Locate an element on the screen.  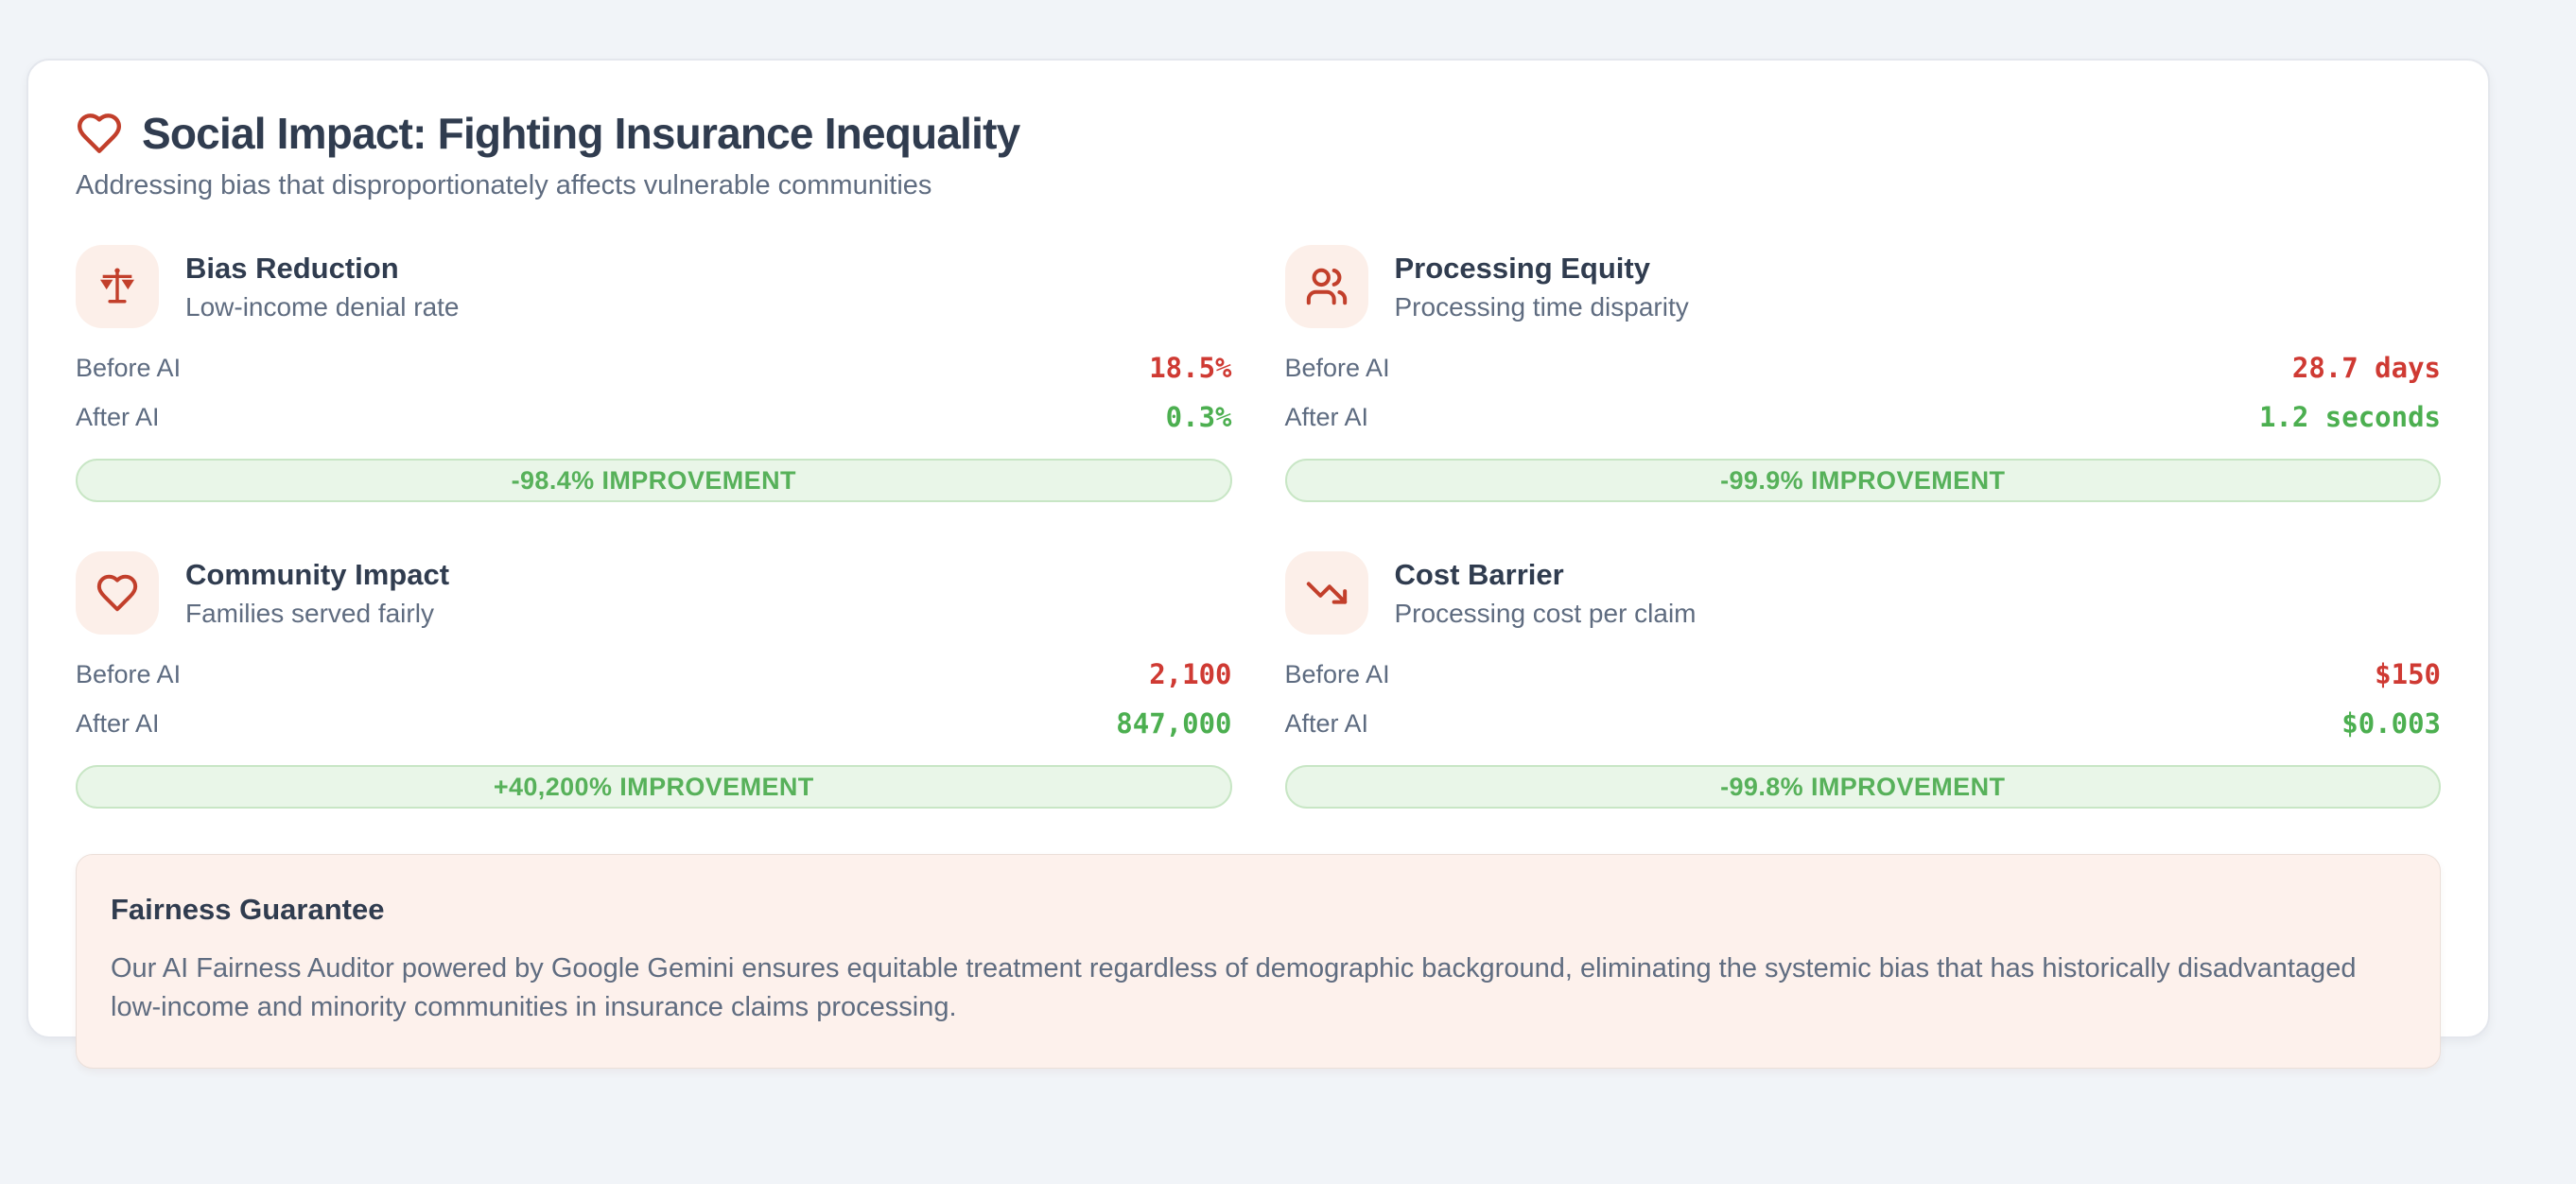
metric-title: Cost Barrier is located at coordinates (1479, 574).